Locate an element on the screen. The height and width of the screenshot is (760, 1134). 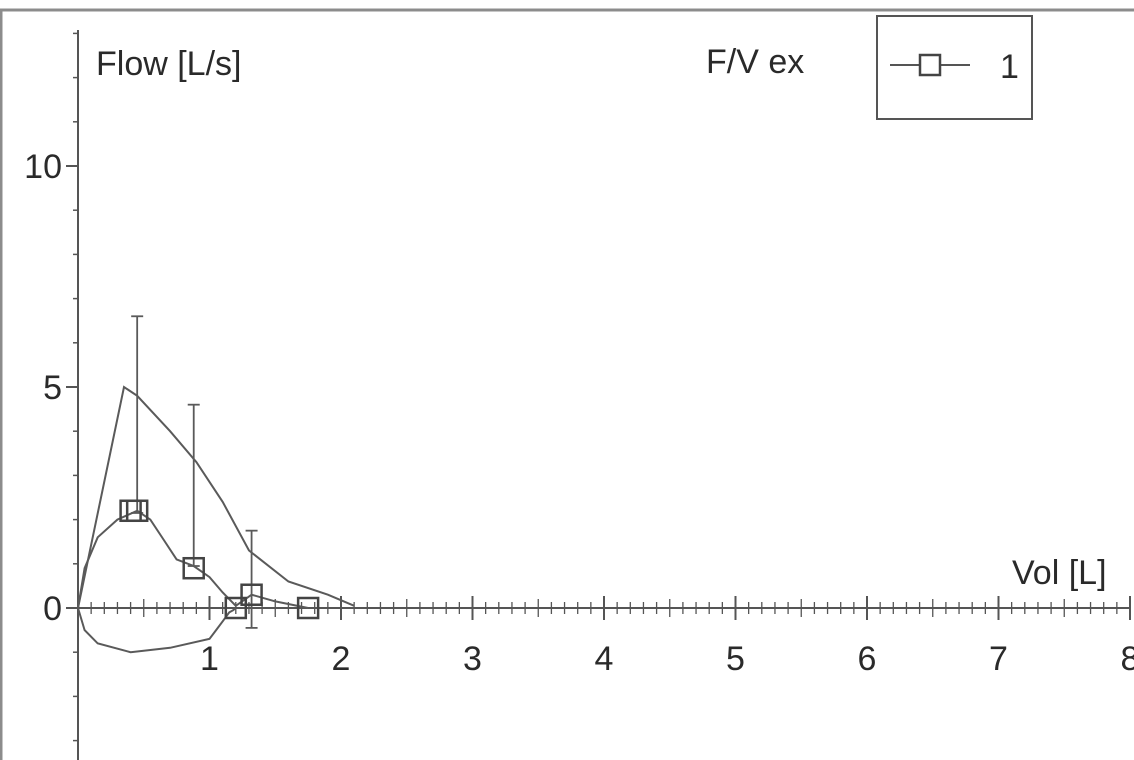
x-tick-label: 3 is located at coordinates (472, 659).